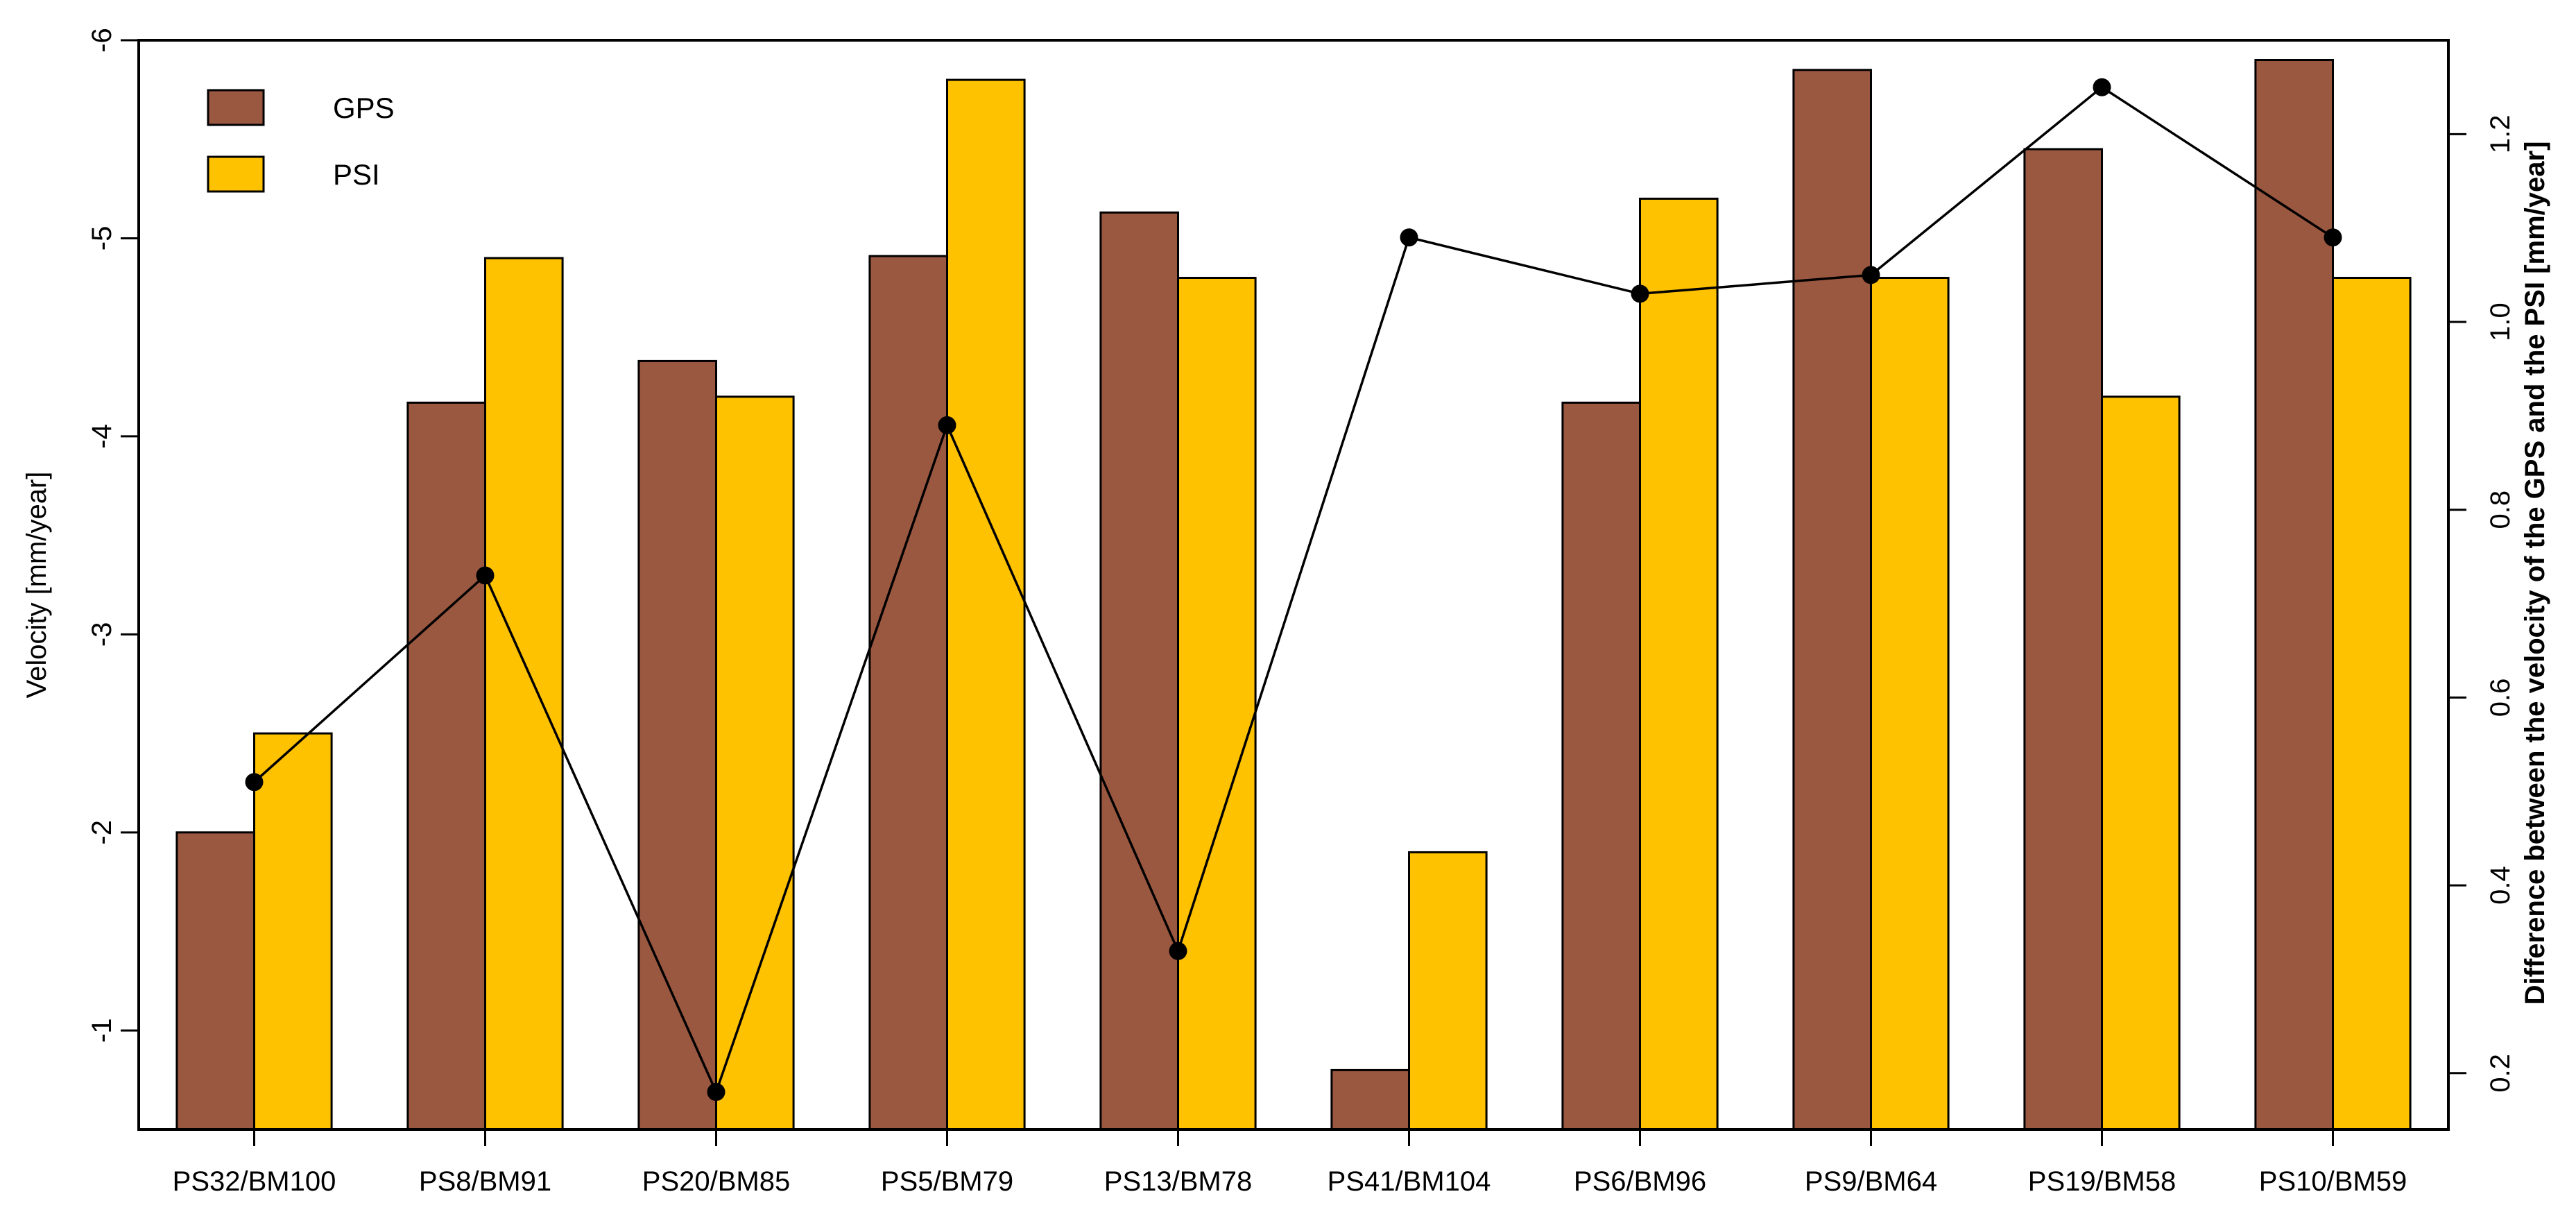 This screenshot has width=2576, height=1219. Describe the element at coordinates (236, 107) in the screenshot. I see `legend-swatch-gps` at that location.